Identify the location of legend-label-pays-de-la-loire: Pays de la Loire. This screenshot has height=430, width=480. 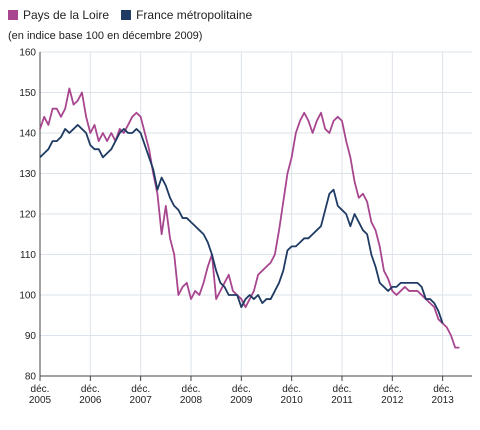
(66, 15).